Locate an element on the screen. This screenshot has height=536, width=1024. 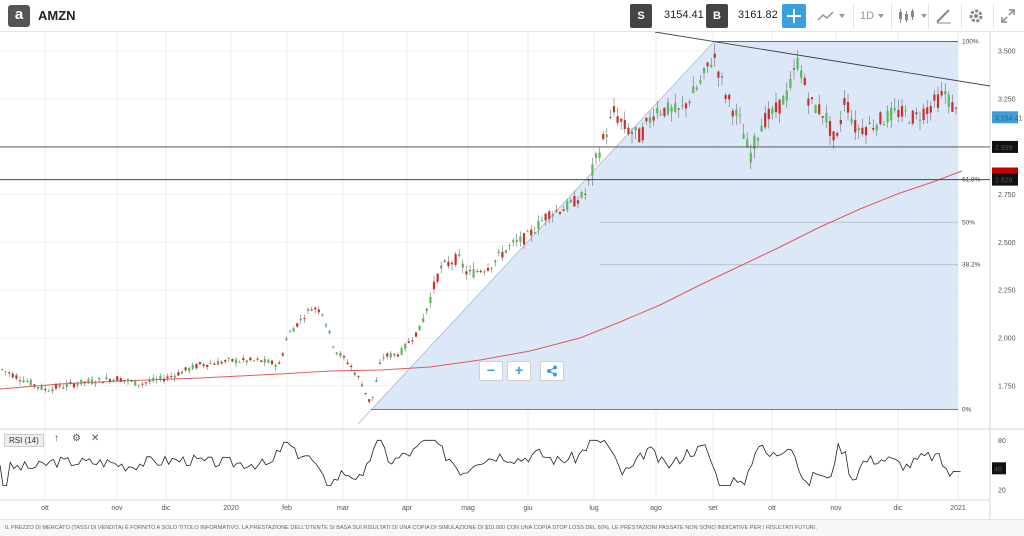
rsi-panel: 80 20 46 is located at coordinates (503, 466).